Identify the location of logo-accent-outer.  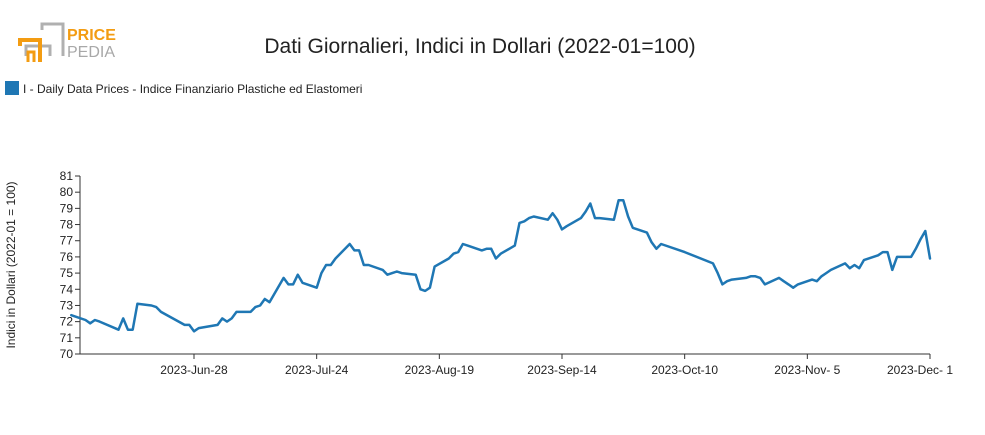
(30, 50).